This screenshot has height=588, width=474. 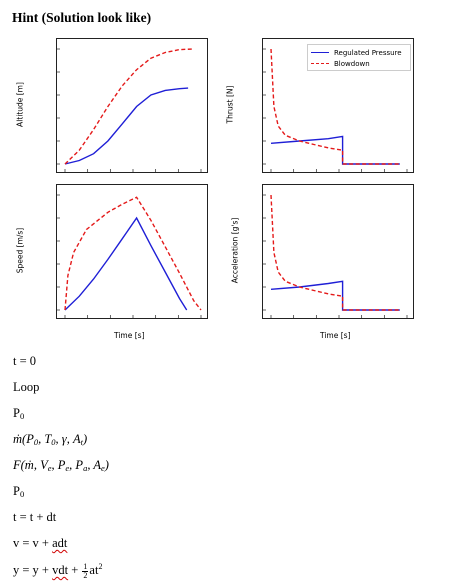 What do you see at coordinates (23, 439) in the screenshot?
I see `mdot-prefix: ṁ(P` at bounding box center [23, 439].